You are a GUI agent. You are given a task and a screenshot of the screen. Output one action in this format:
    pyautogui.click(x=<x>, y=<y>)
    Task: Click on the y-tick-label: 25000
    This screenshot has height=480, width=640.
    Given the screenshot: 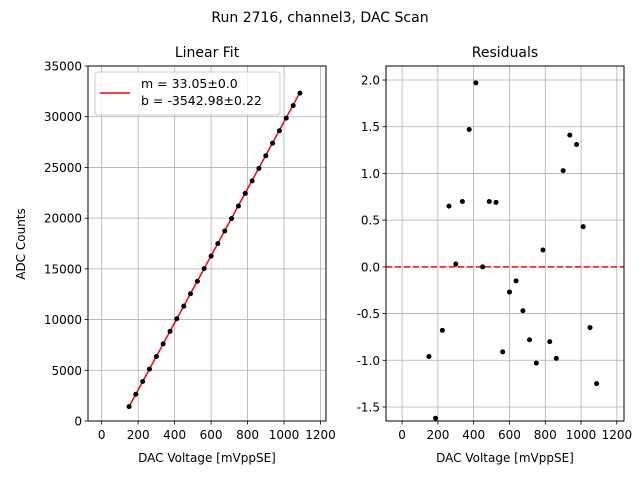 What is the action you would take?
    pyautogui.click(x=63, y=168)
    